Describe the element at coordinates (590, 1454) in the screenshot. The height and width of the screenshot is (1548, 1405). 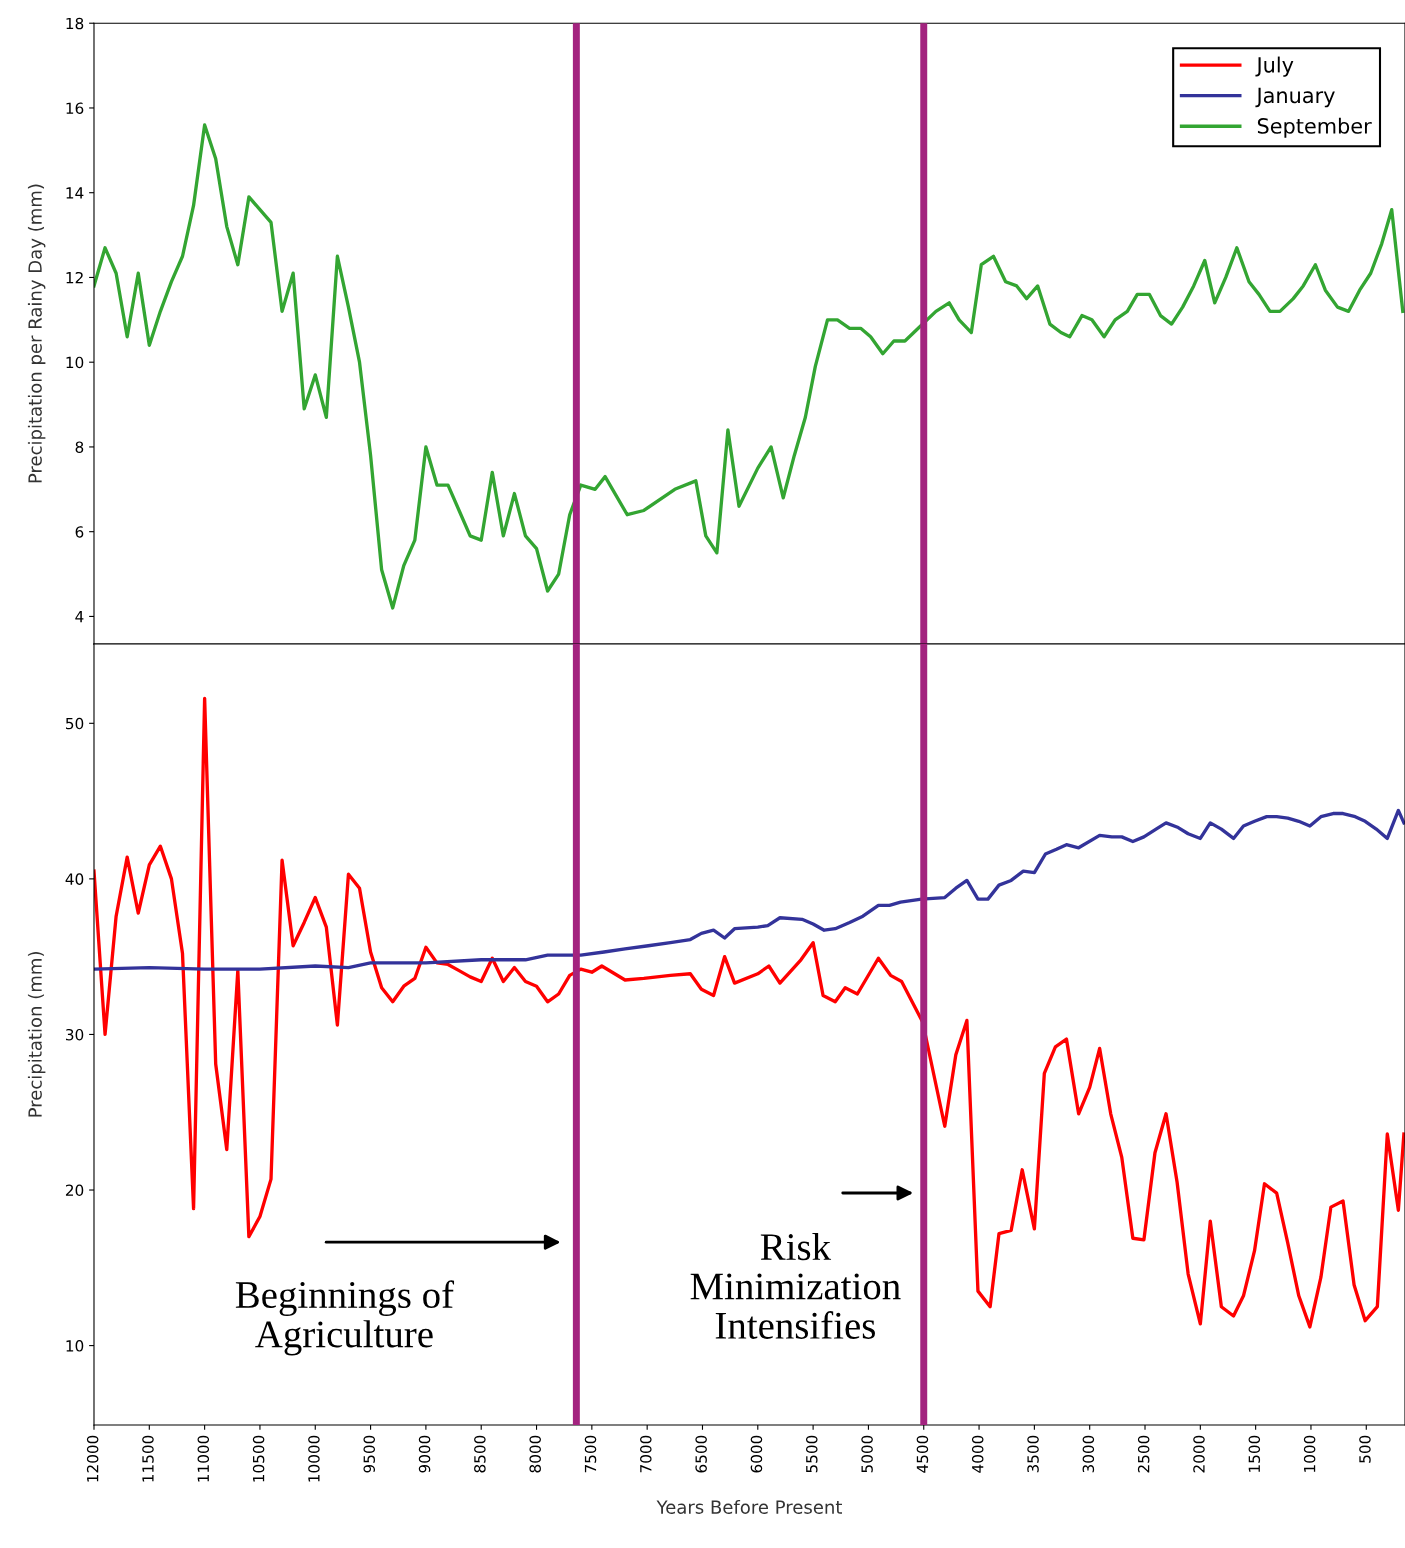
I see `x-tick-label: 7500` at that location.